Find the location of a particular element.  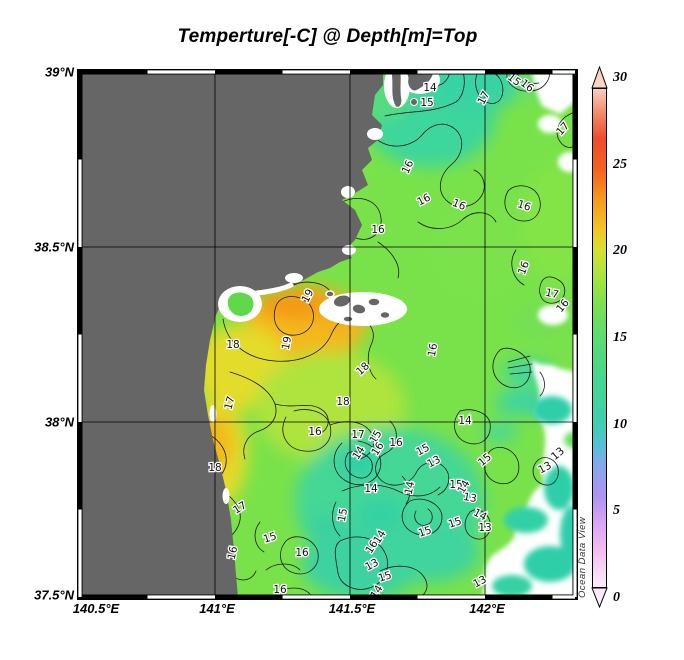

colorbar-tick-label: 25 is located at coordinates (620, 164).